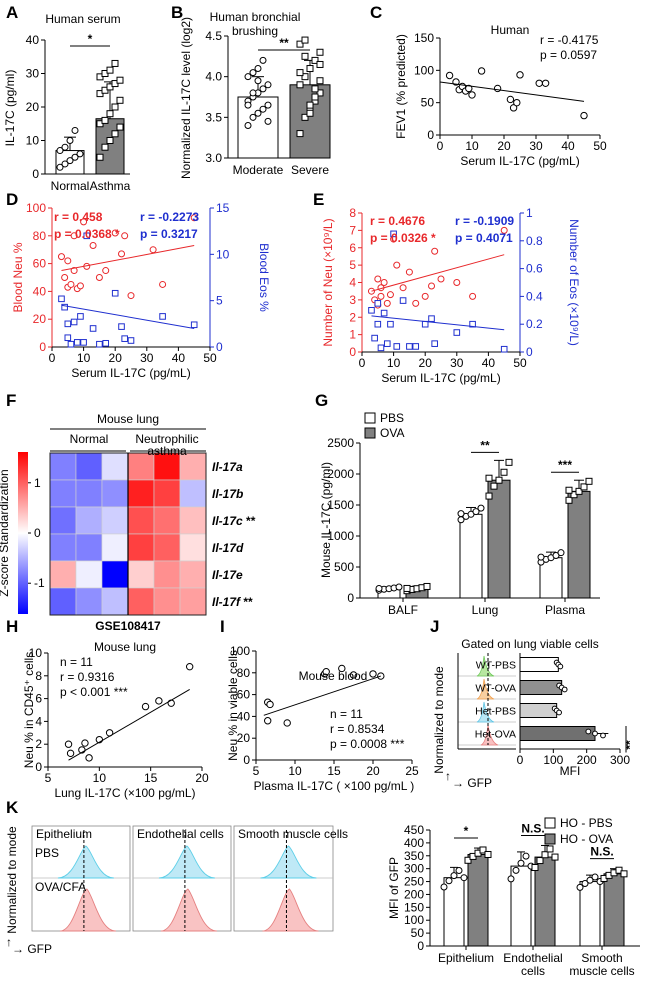 The height and width of the screenshot is (992, 646). I want to click on y-axis-label: Blood Eos %, so click(264, 277).